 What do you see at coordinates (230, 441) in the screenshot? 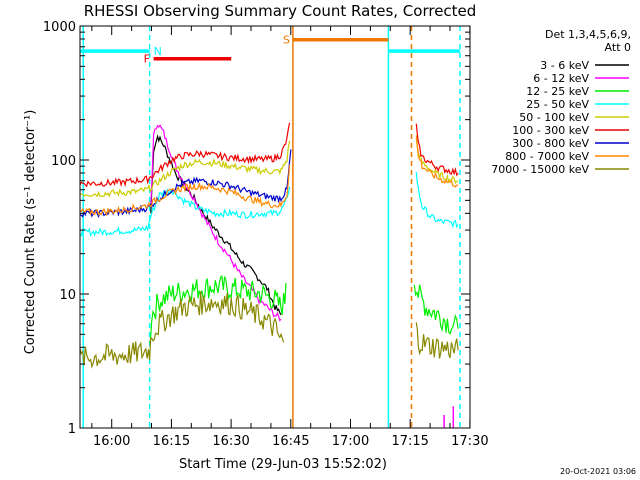
I see `x-tick-label: 16:30` at bounding box center [230, 441].